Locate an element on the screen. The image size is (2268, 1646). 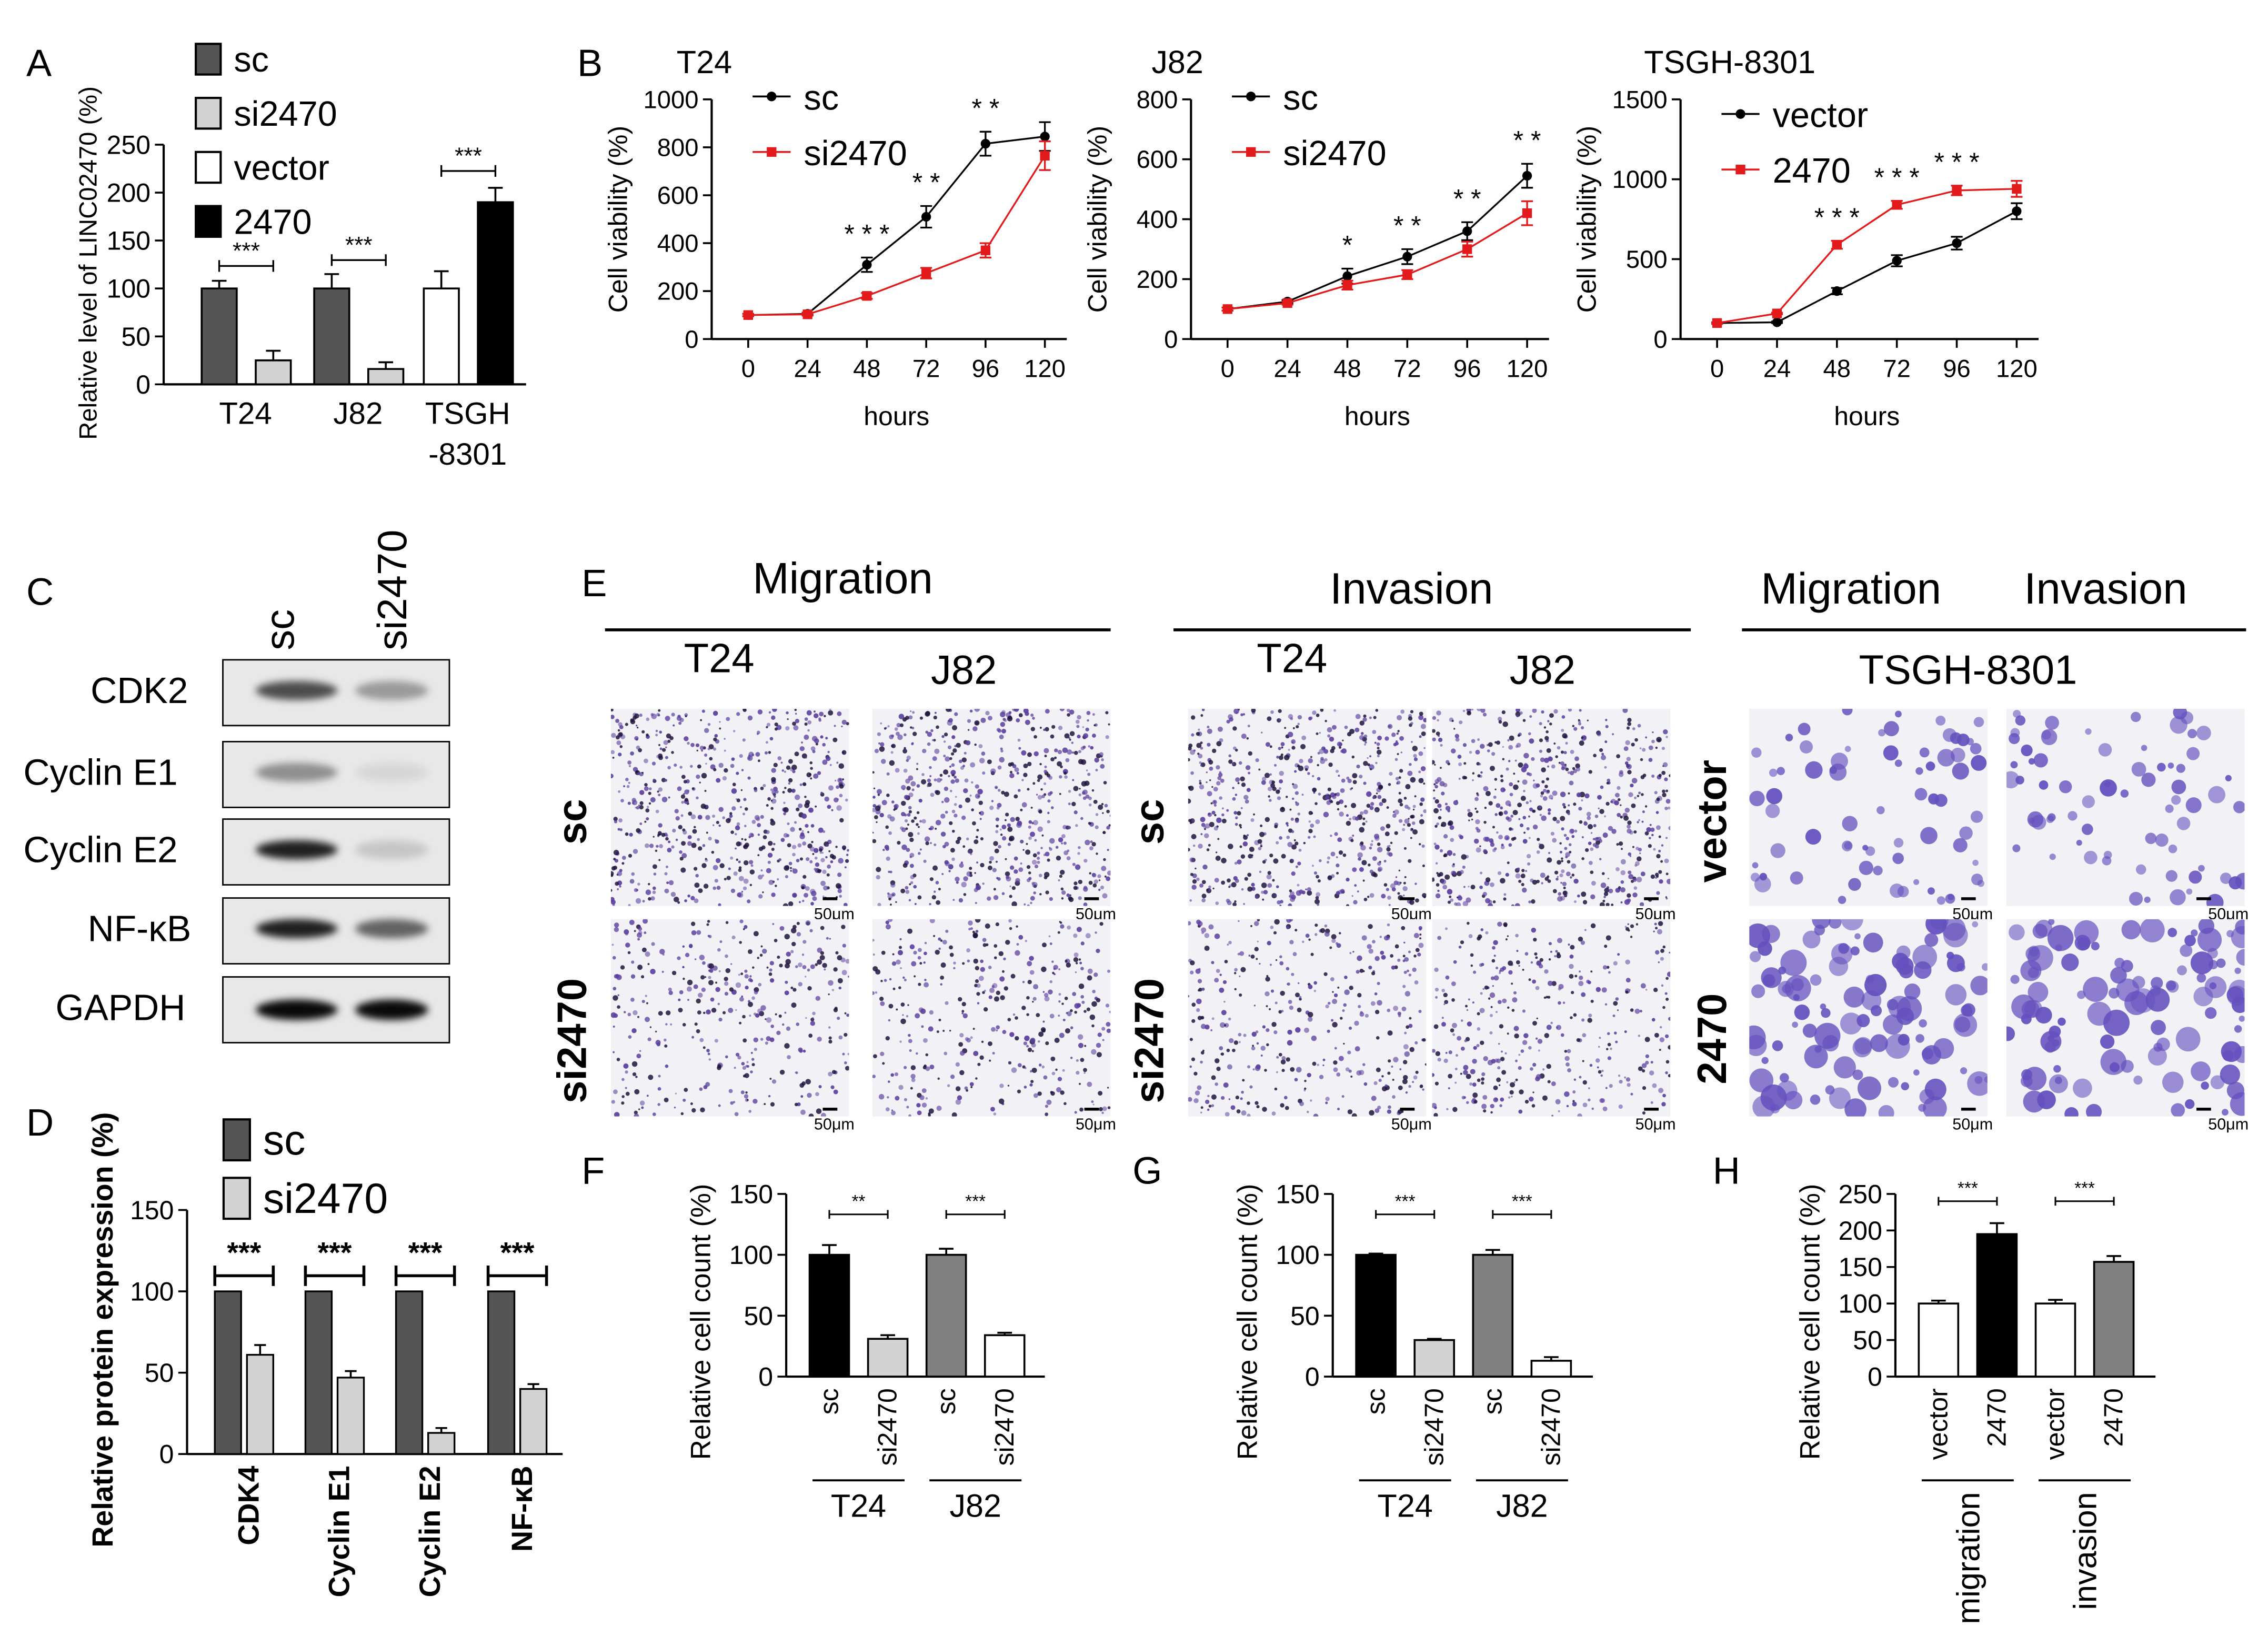
e-row-sc-2: sc is located at coordinates (1149, 822).